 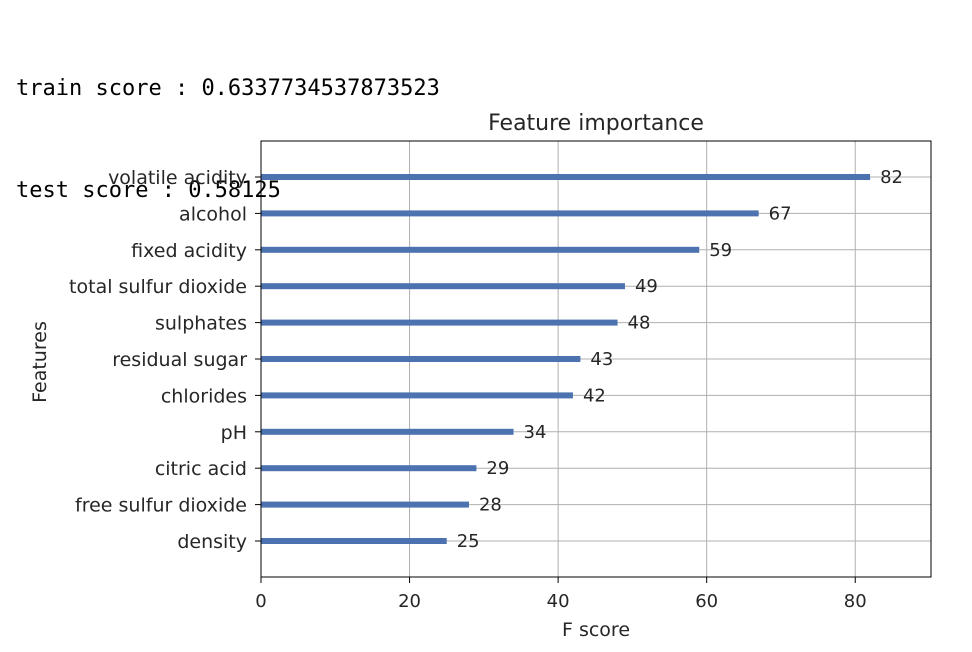 I want to click on y-tick-label: chlorides, so click(x=204, y=396).